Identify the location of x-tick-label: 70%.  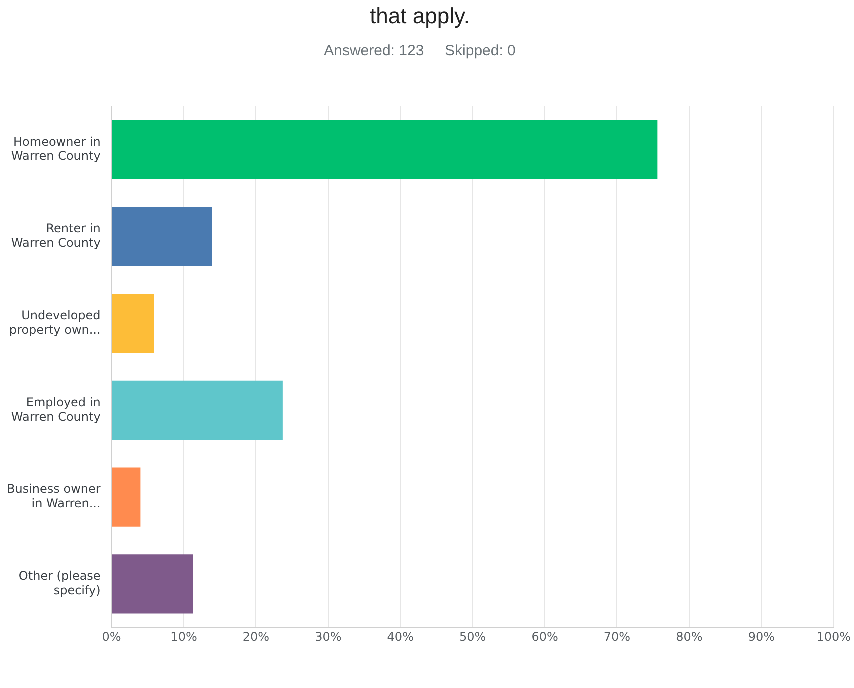
(617, 637).